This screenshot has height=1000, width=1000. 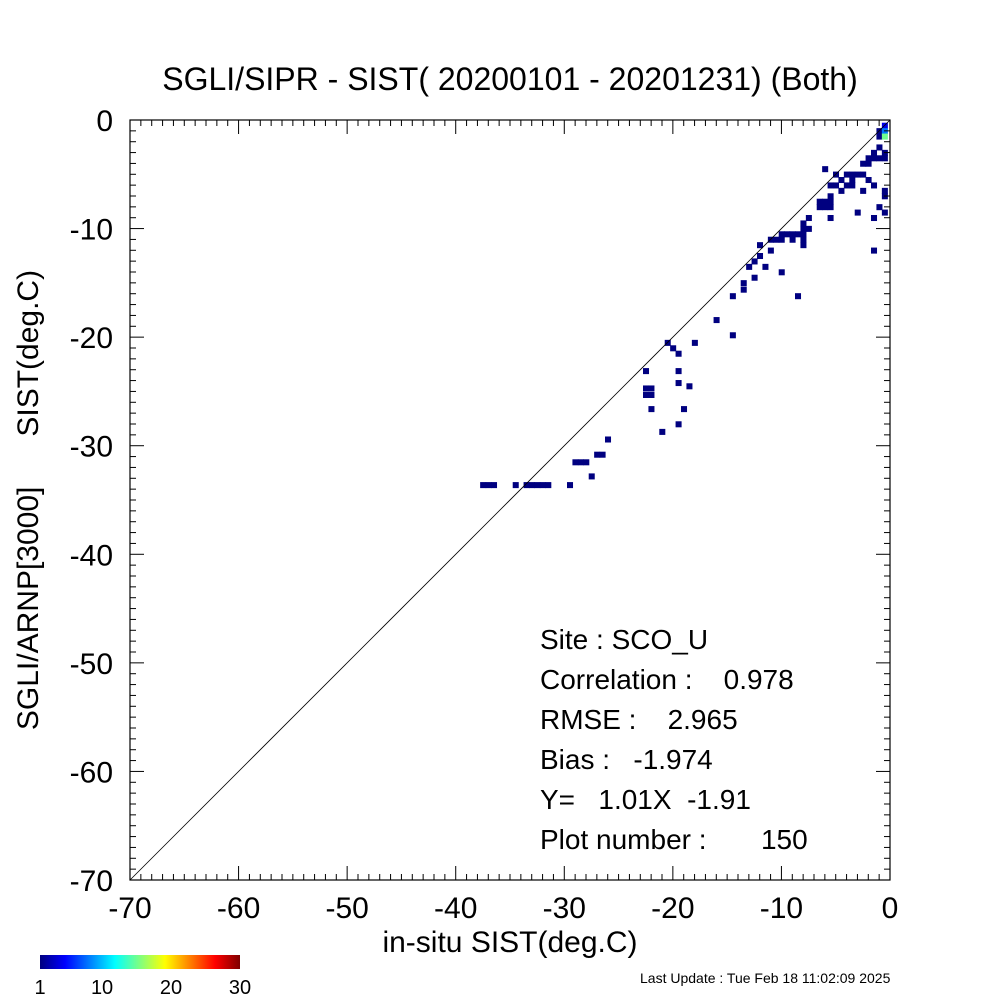 I want to click on stat-line: Plot number : 150, so click(x=674, y=839).